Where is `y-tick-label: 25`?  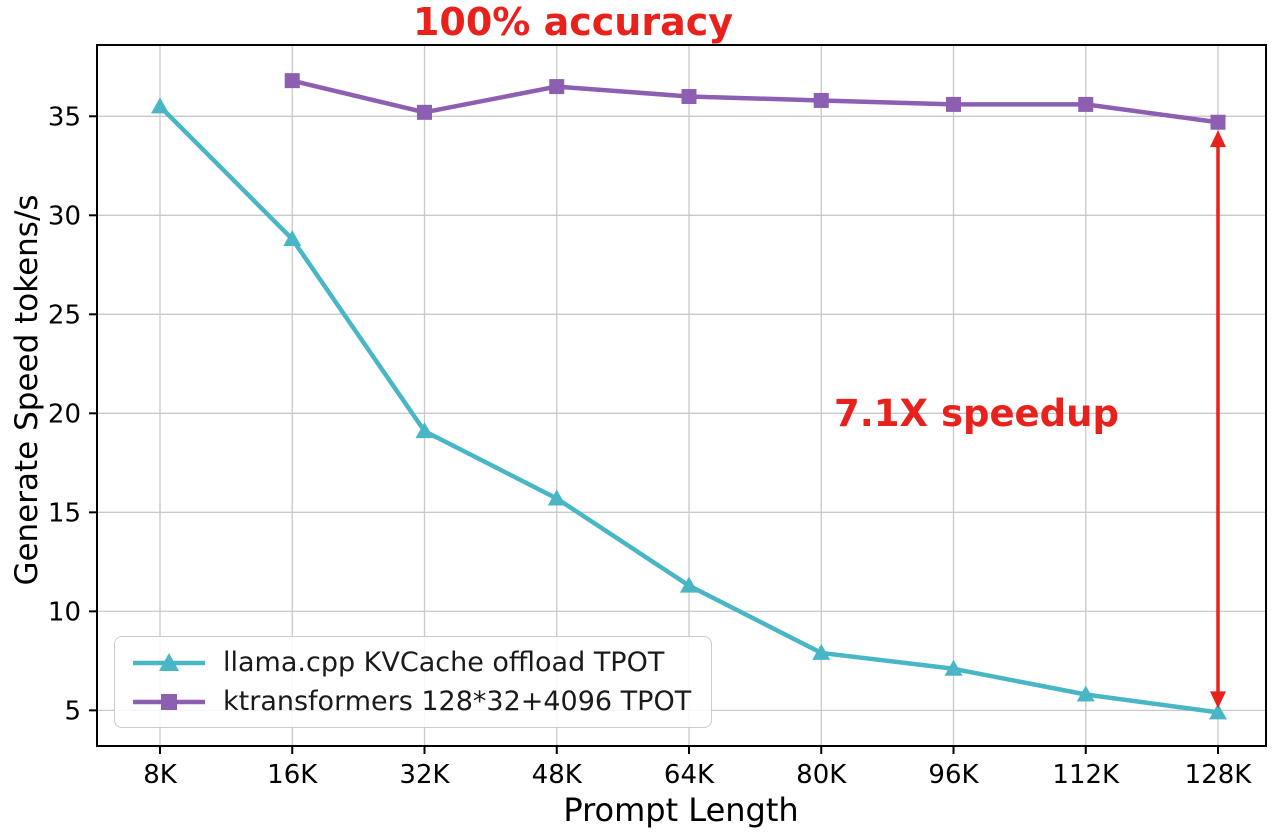
y-tick-label: 25 is located at coordinates (64, 315).